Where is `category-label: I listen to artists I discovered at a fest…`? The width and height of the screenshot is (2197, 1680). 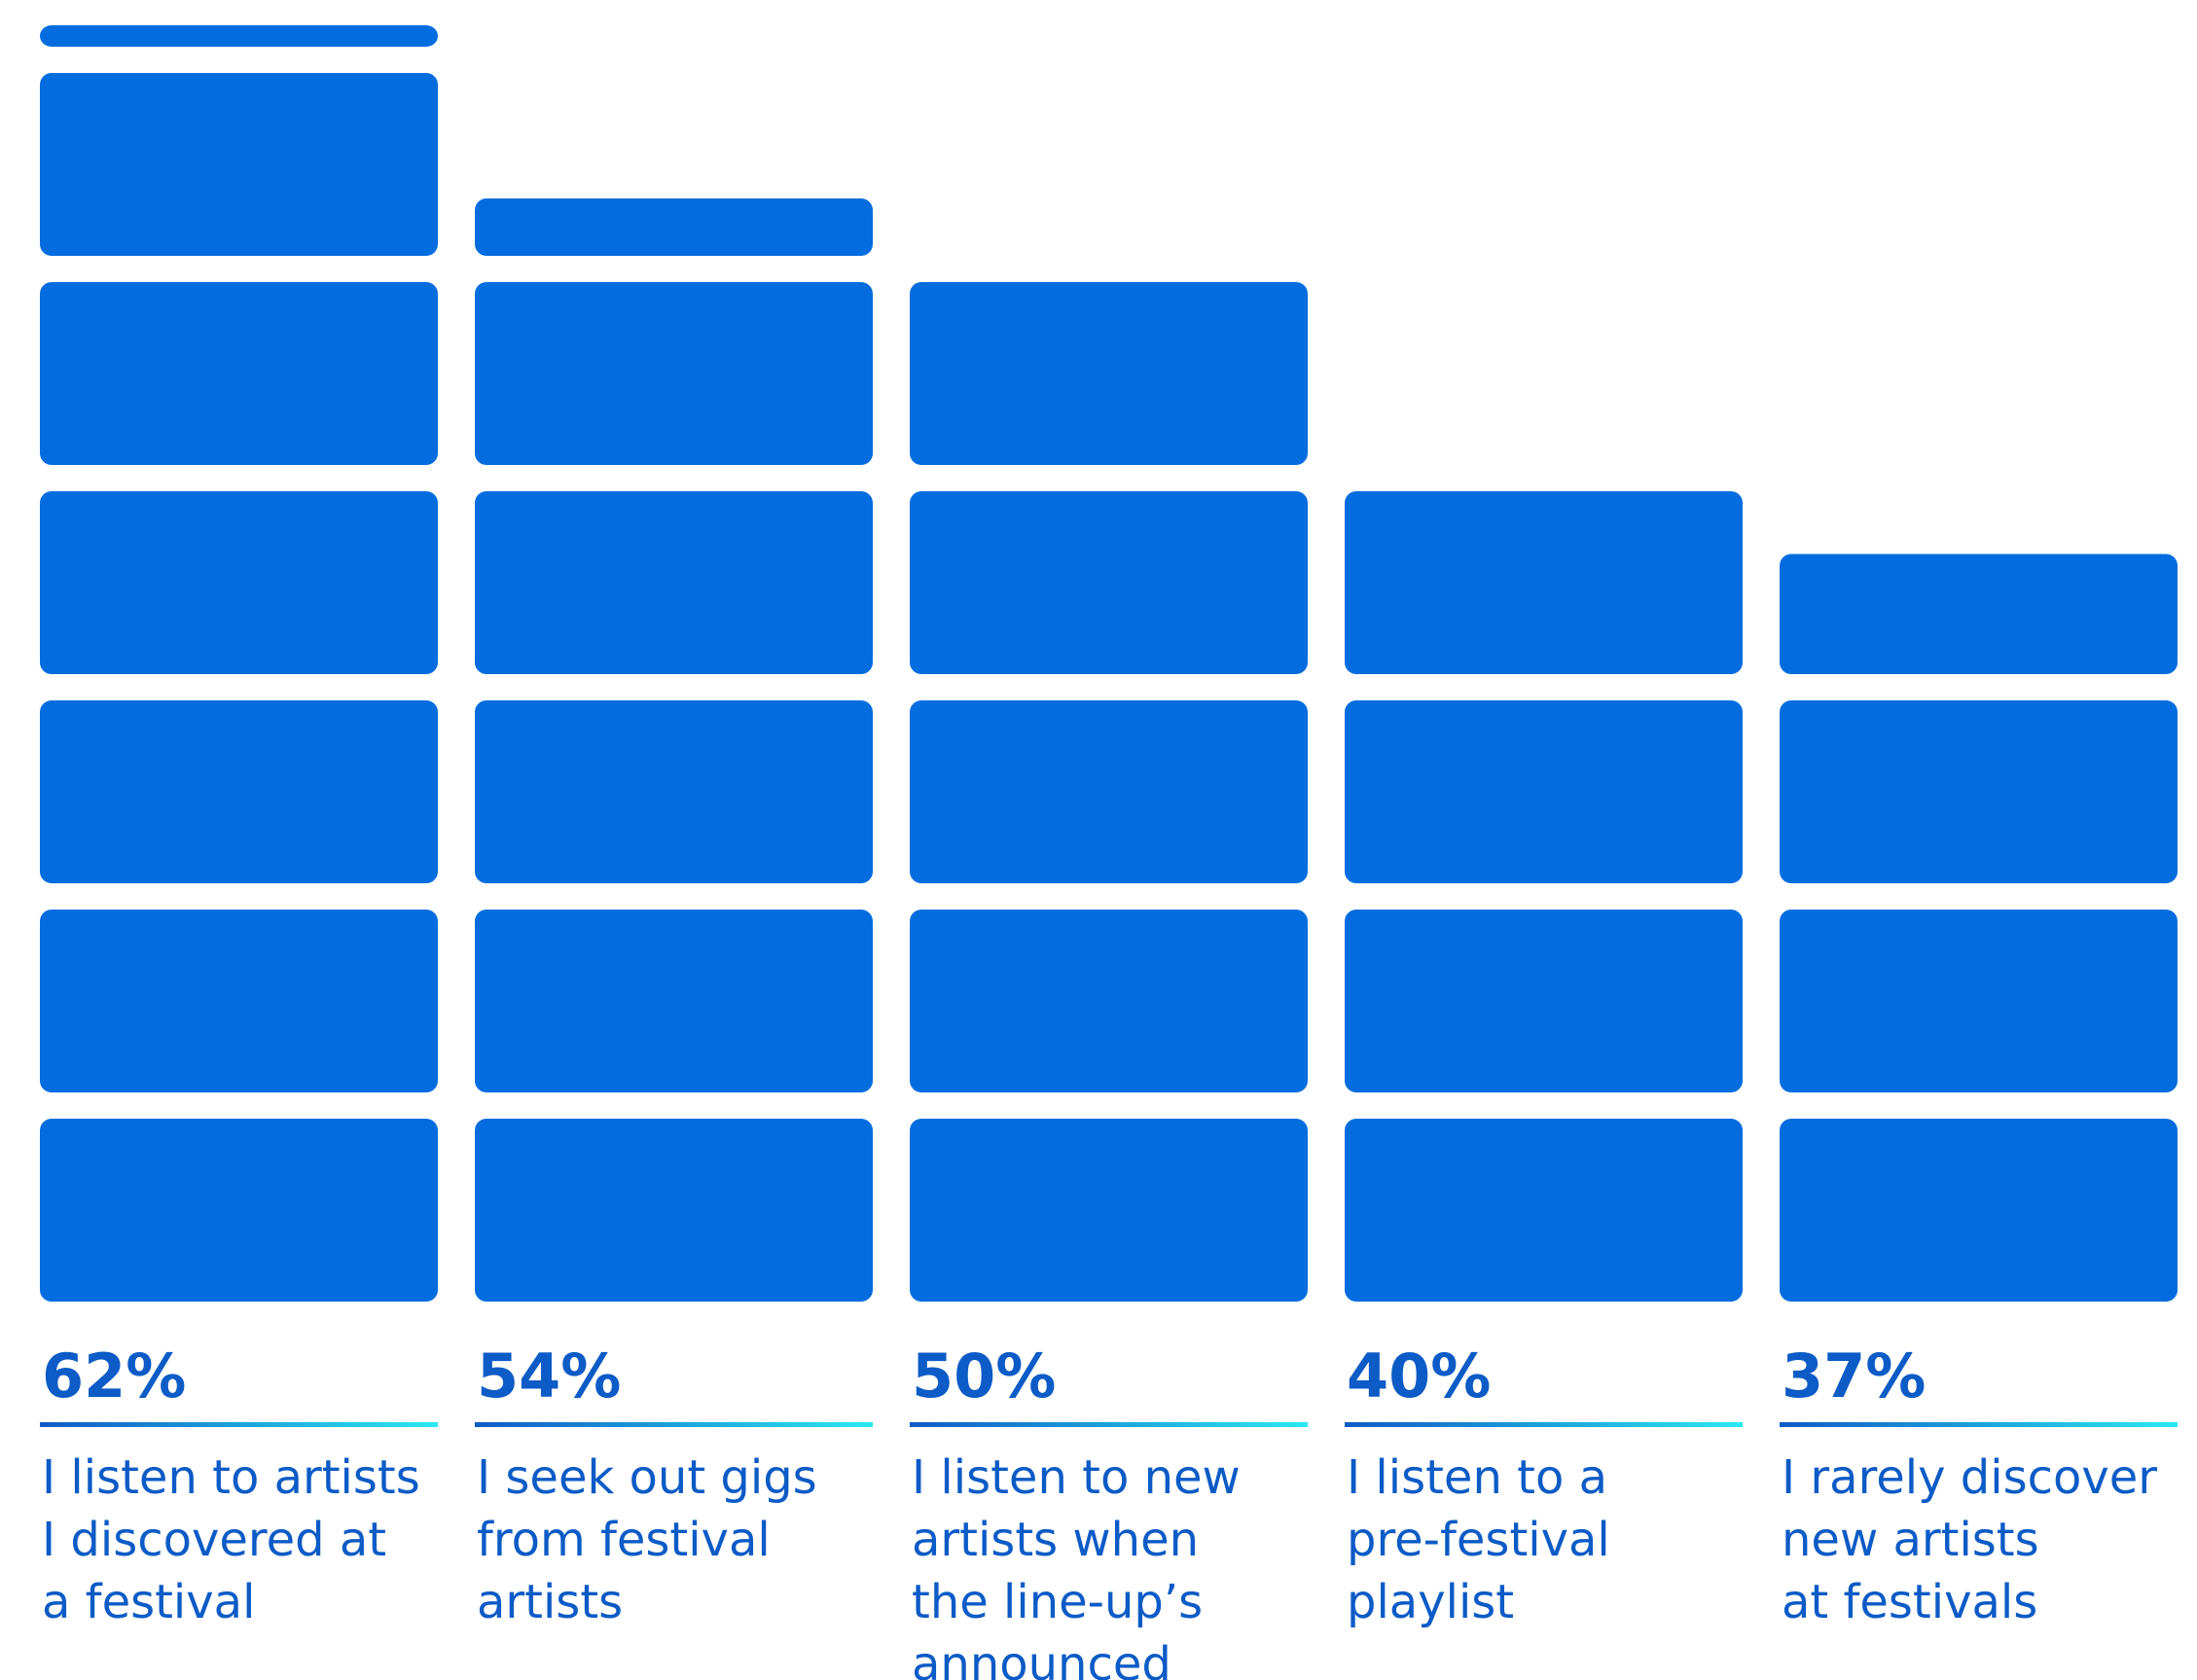
category-label: I listen to artists I discovered at a fest… is located at coordinates (231, 1539).